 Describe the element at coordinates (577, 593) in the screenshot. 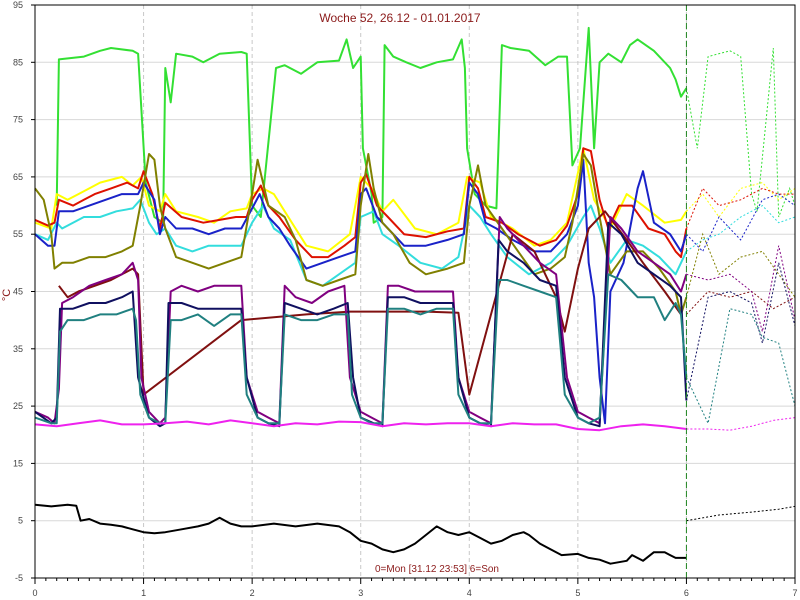

I see `x-tick-label: 5` at that location.